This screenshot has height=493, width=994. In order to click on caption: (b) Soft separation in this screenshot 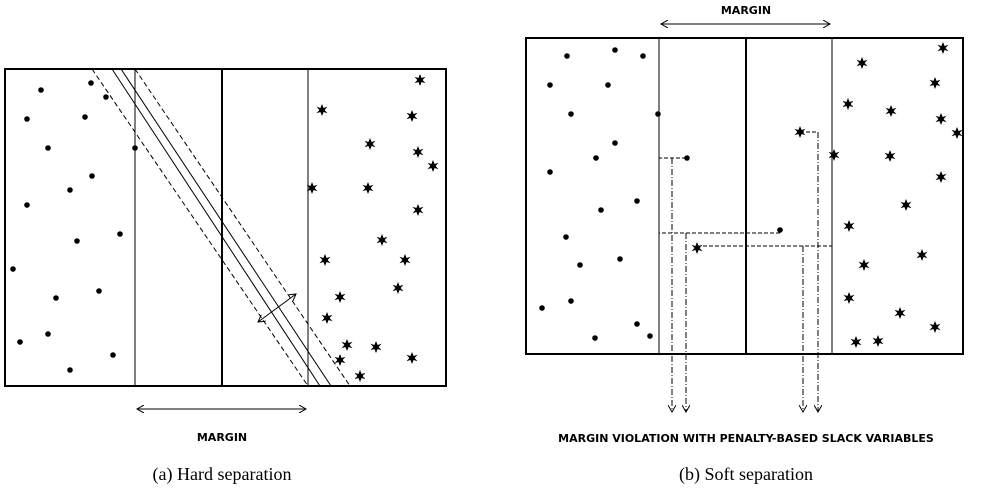, I will do `click(746, 474)`.